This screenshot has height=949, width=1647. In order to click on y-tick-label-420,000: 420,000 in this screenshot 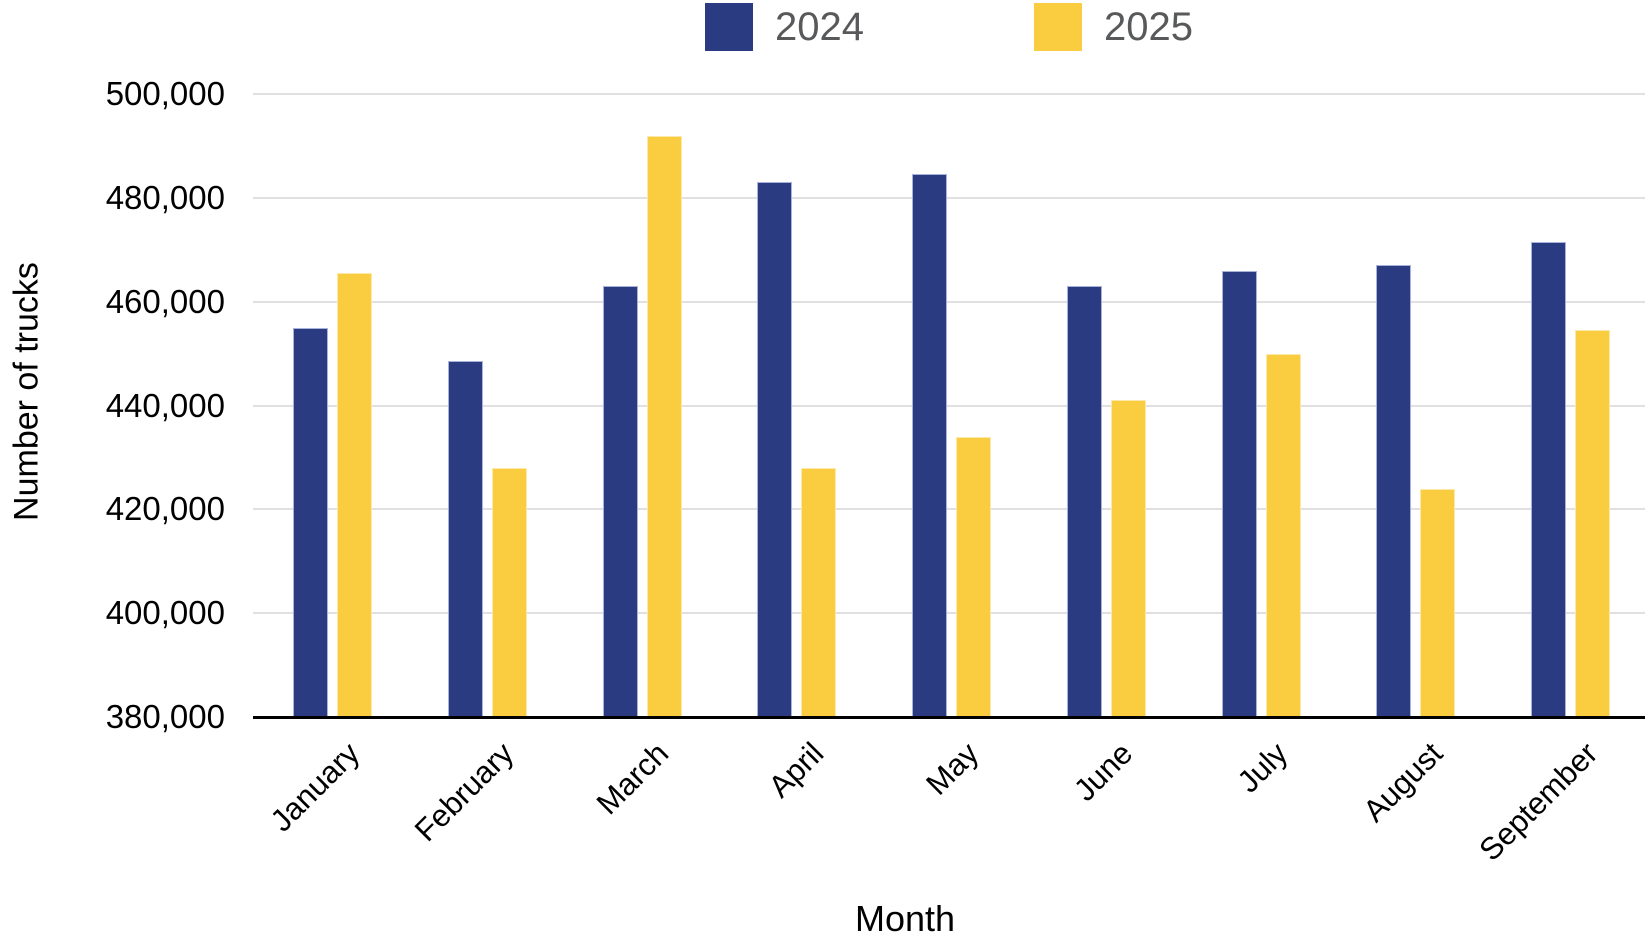, I will do `click(165, 509)`.